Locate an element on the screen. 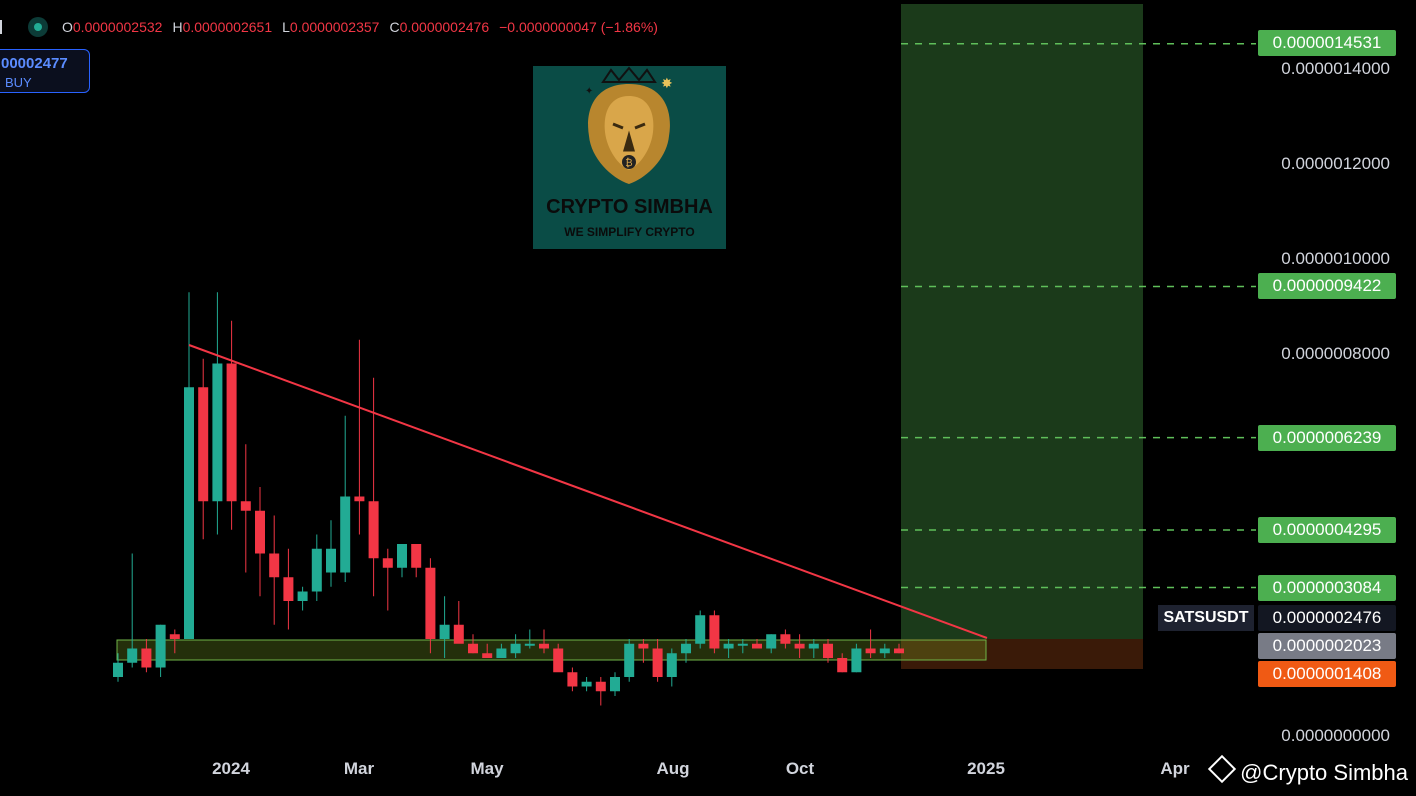 The height and width of the screenshot is (796, 1416). y-tick-label: 0.0000008000 is located at coordinates (1335, 353).